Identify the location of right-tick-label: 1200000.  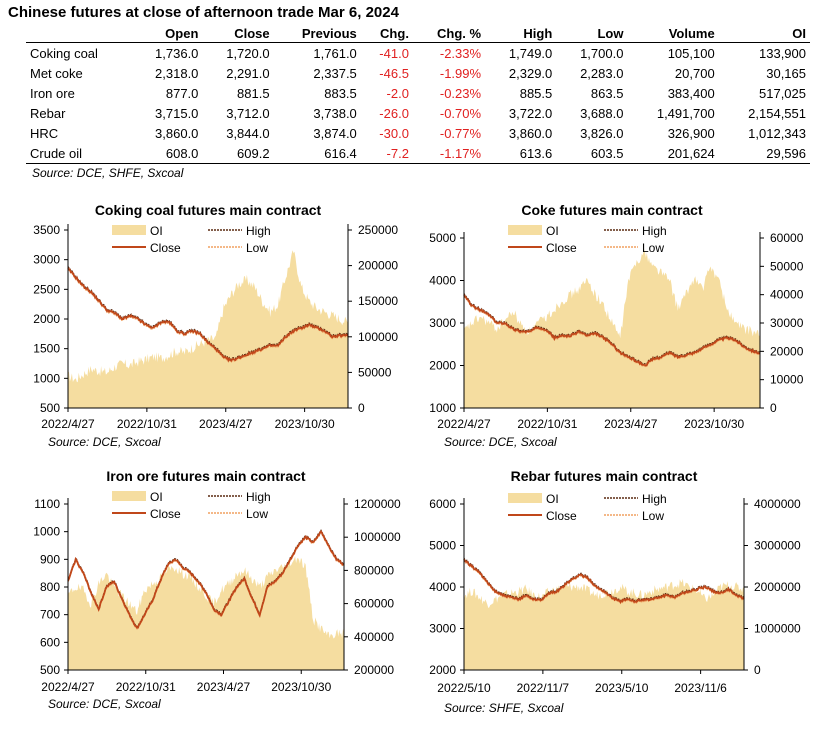
(377, 504).